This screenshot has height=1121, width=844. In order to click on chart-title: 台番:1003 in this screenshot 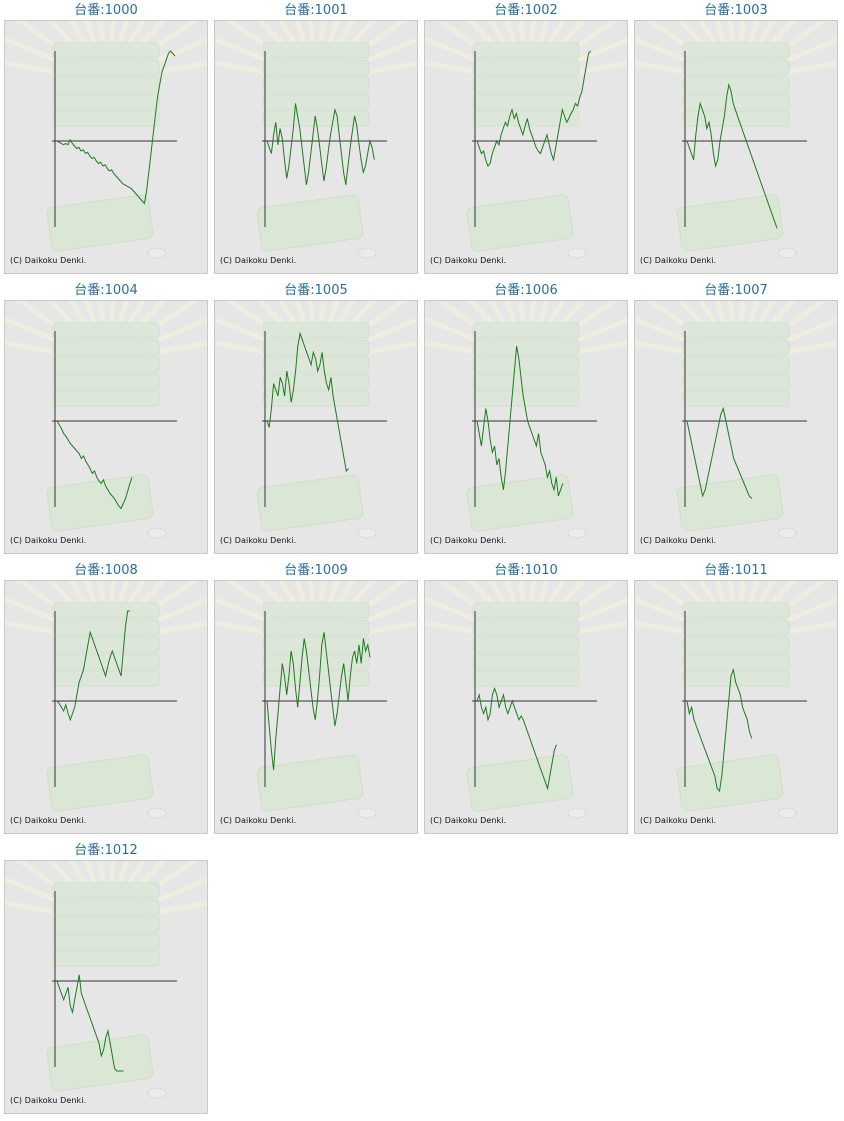, I will do `click(736, 10)`.